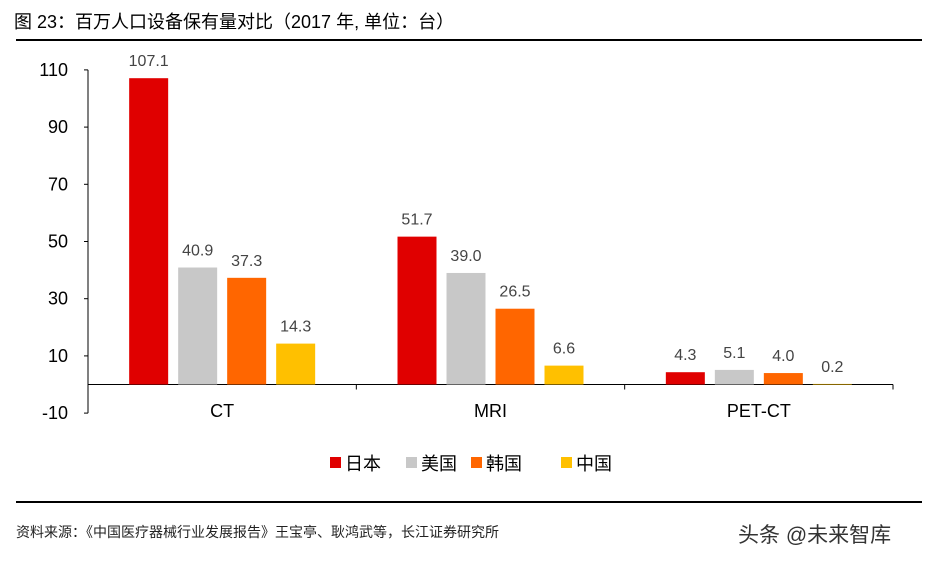  What do you see at coordinates (514, 292) in the screenshot?
I see `data-label: 26.5` at bounding box center [514, 292].